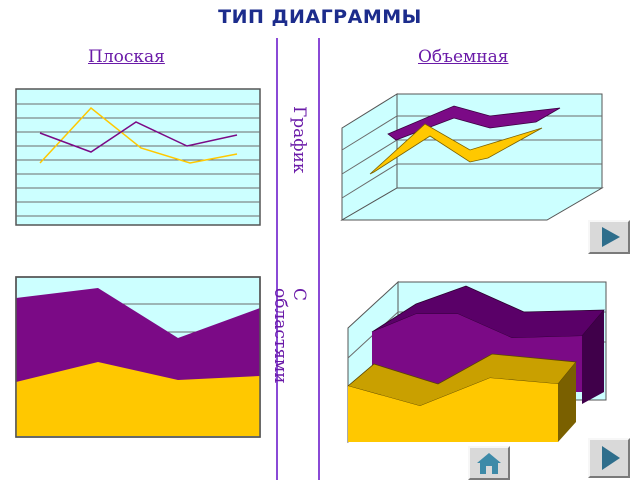 Image resolution: width=640 pixels, height=482 pixels. Describe the element at coordinates (126, 57) in the screenshot. I see `column-flat-link: Плоская` at that location.